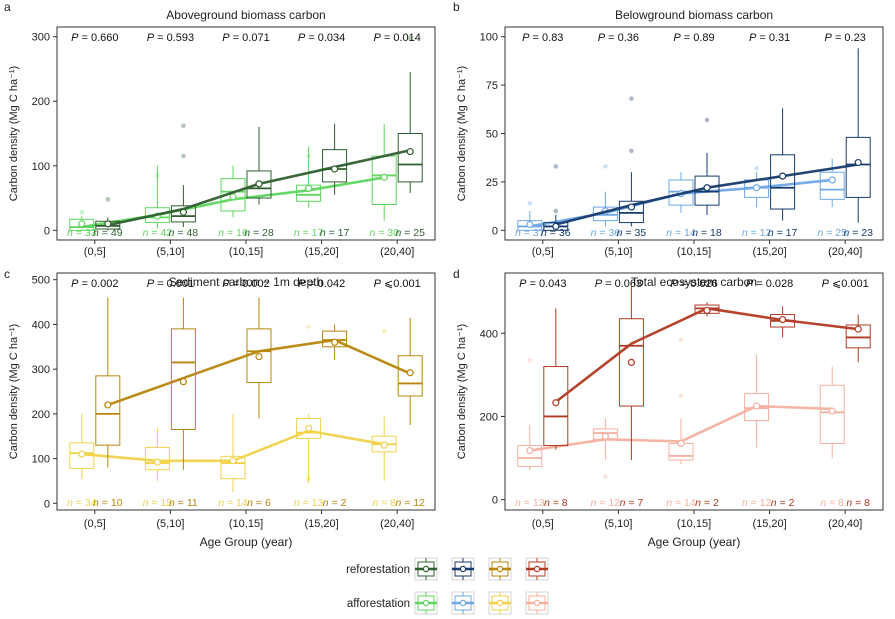  What do you see at coordinates (456, 274) in the screenshot?
I see `panel-letter: d` at bounding box center [456, 274].